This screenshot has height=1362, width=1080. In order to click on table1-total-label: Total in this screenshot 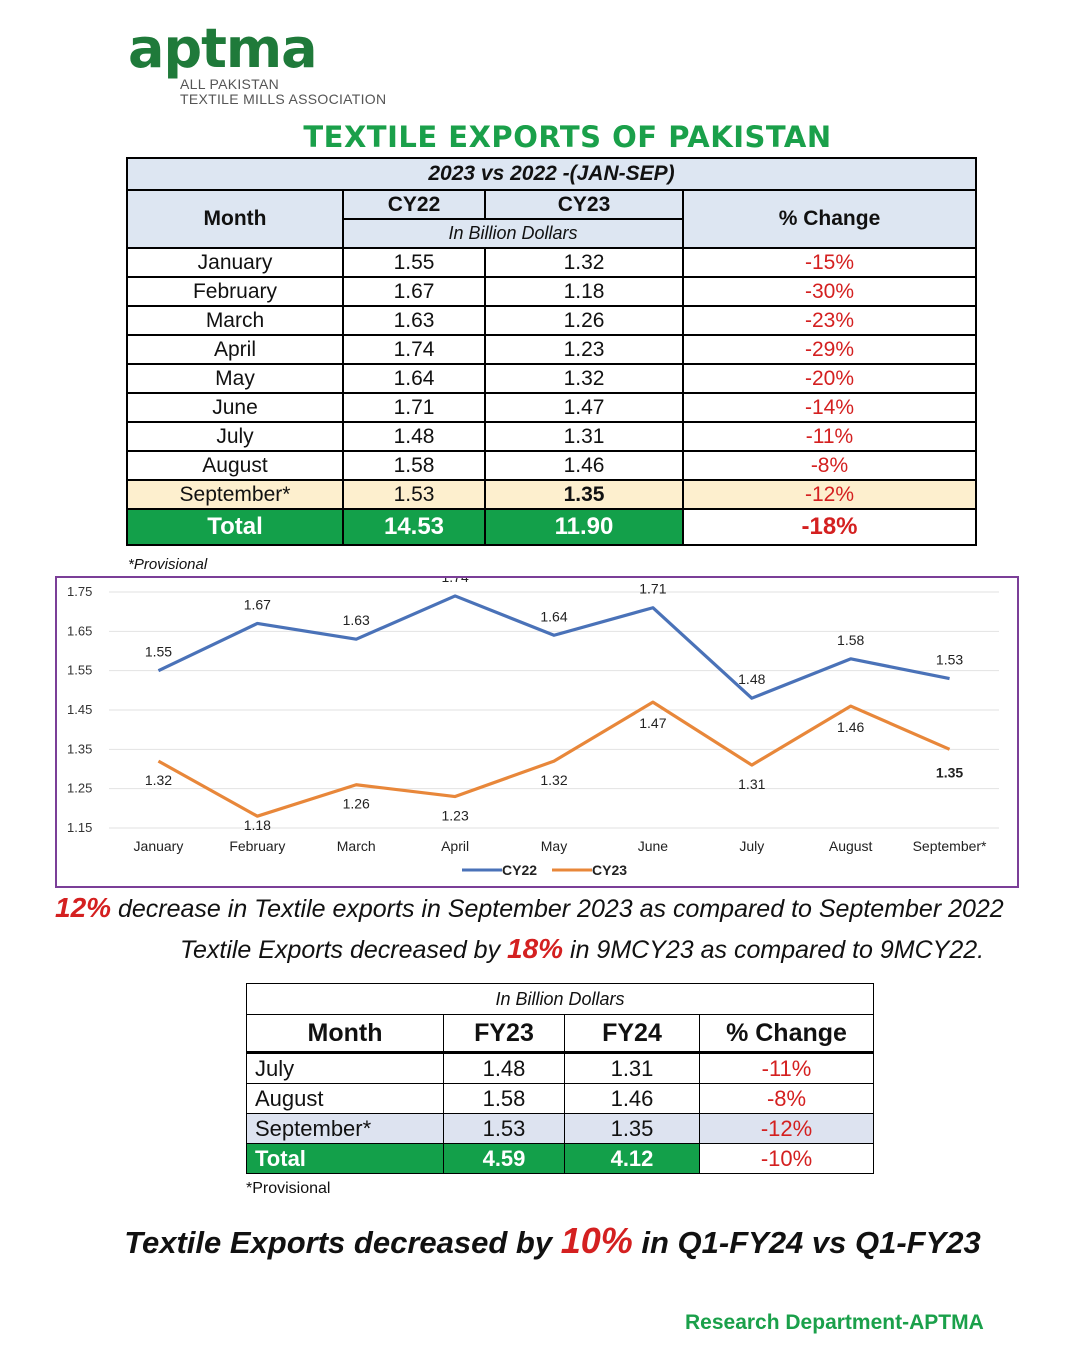, I will do `click(235, 527)`.